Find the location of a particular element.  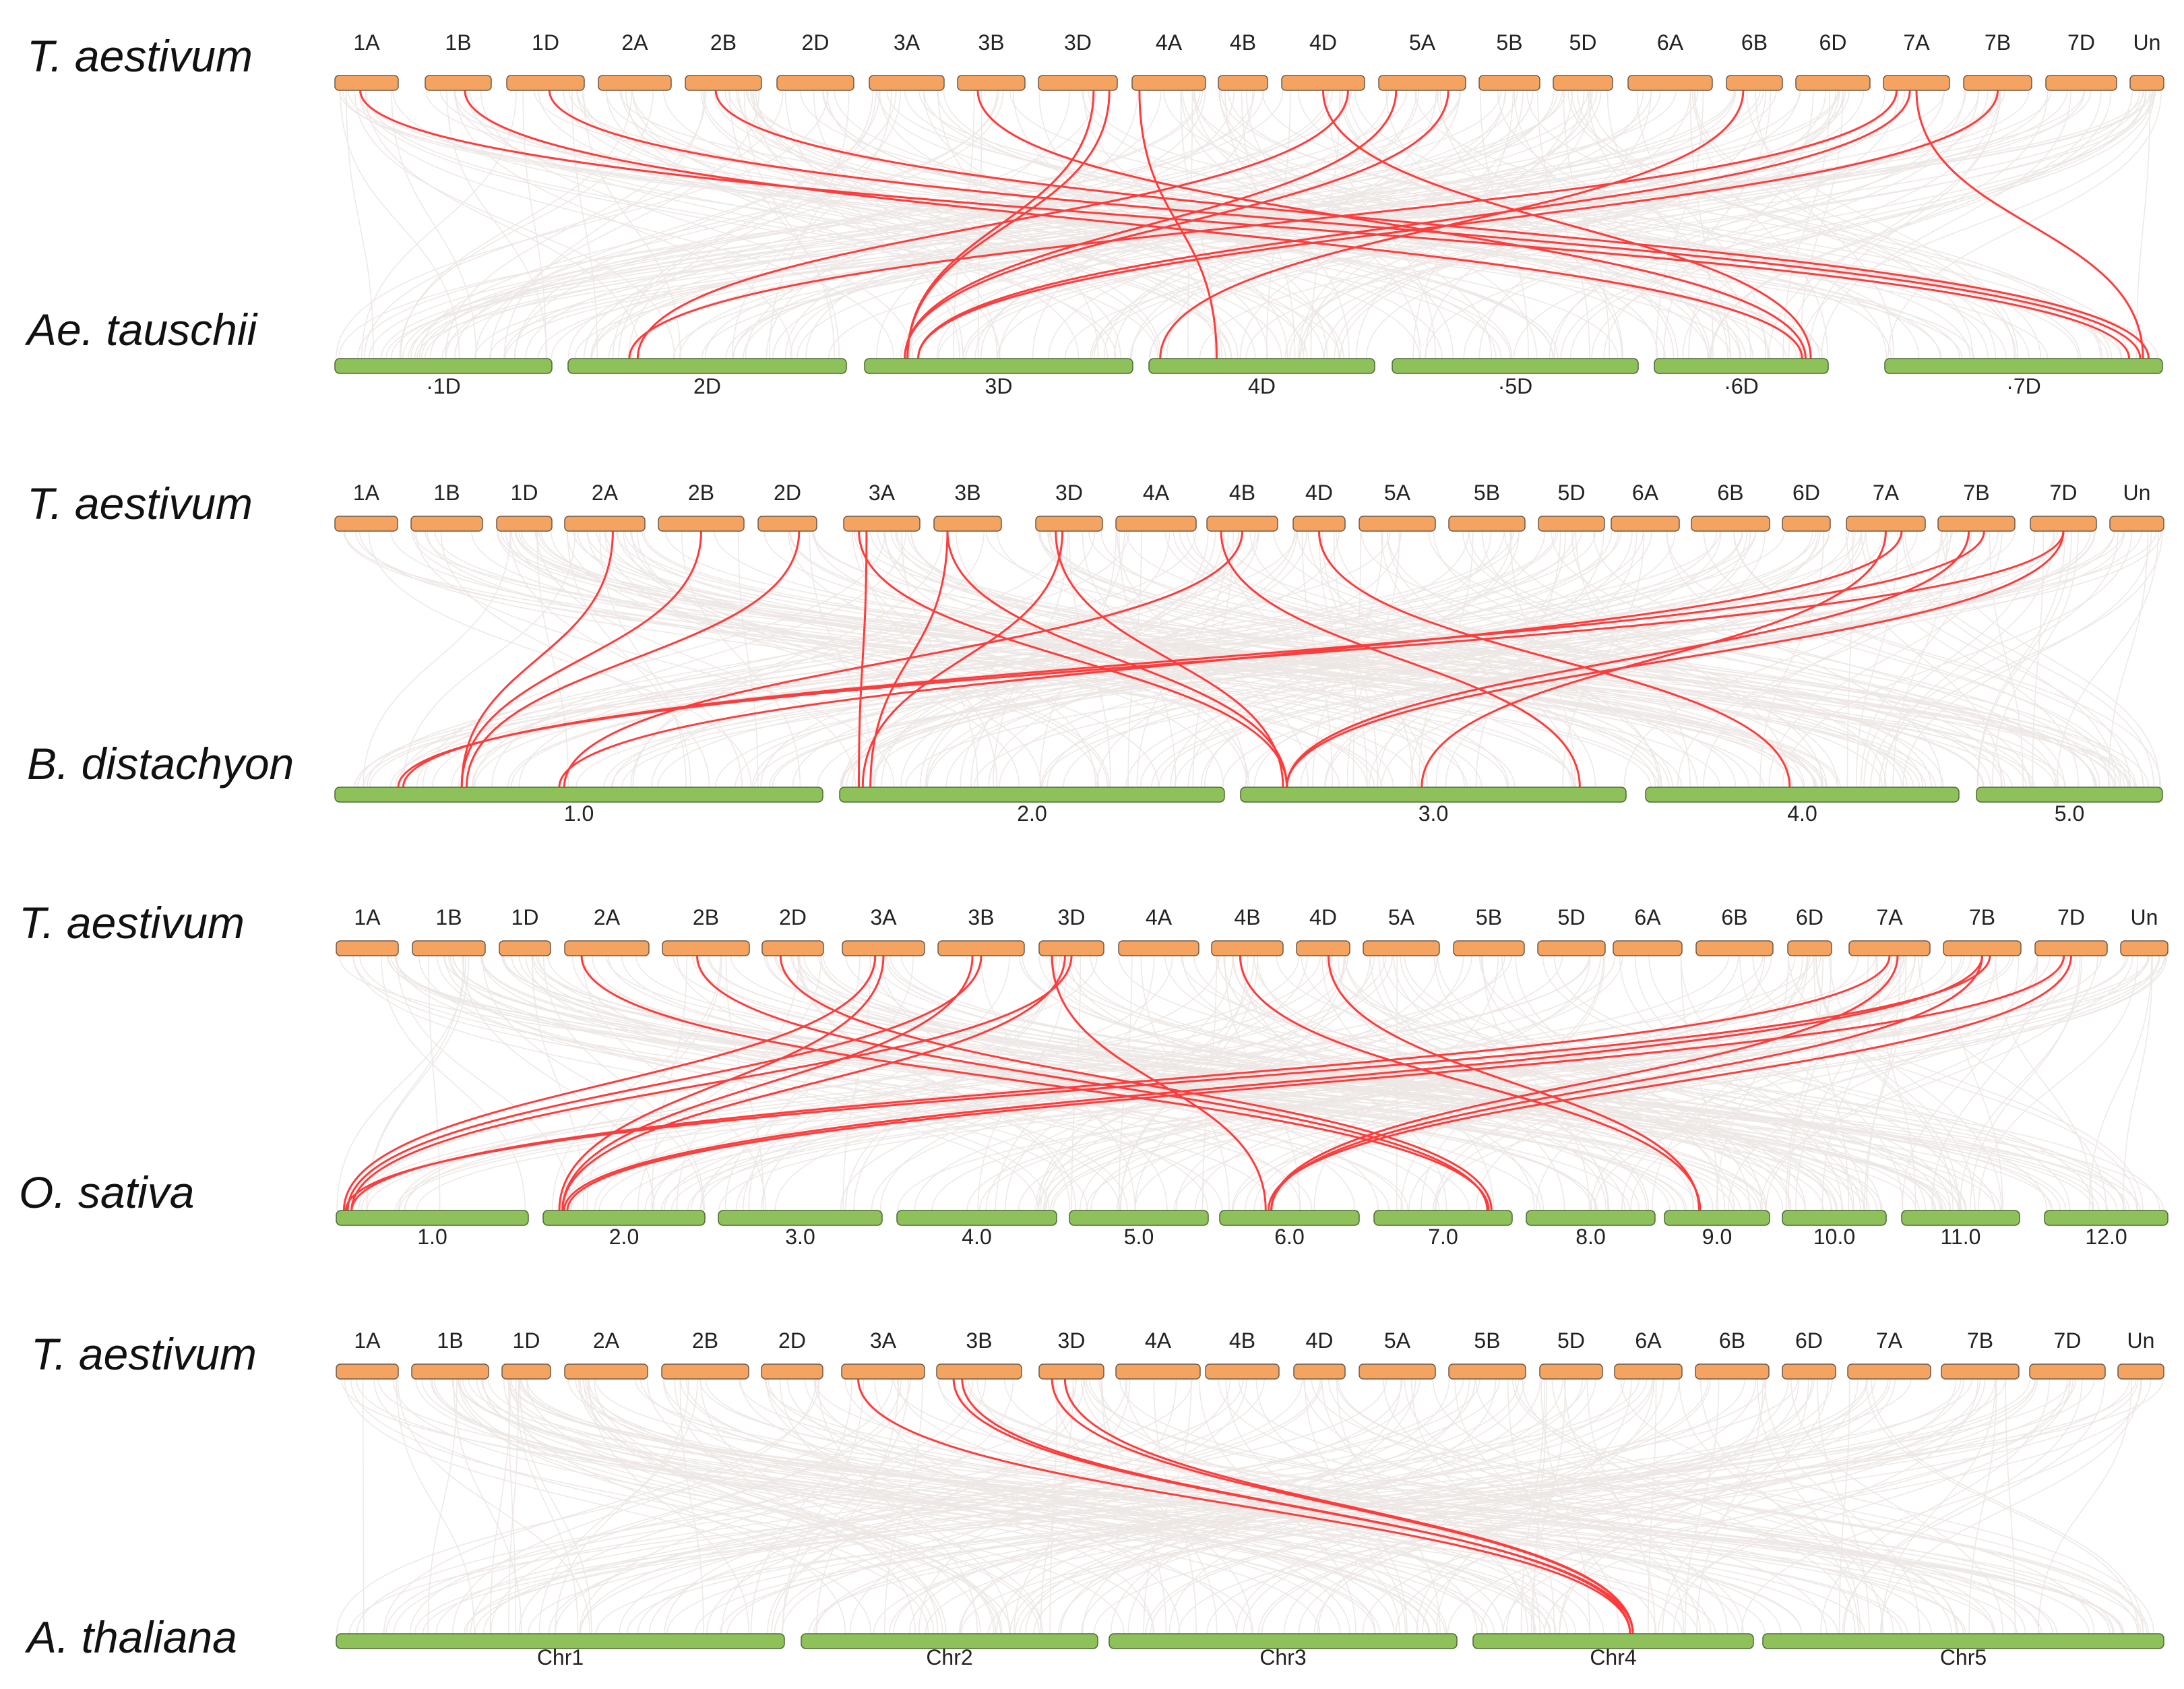

top-chromosome-label-4a: 4A is located at coordinates (1156, 493).